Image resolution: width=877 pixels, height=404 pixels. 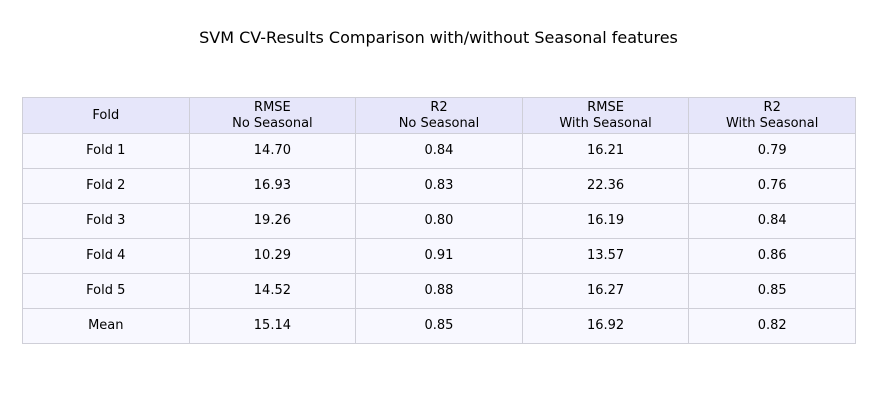 I want to click on table-cell-rmse-with-seasonal: 13.57, so click(x=605, y=256).